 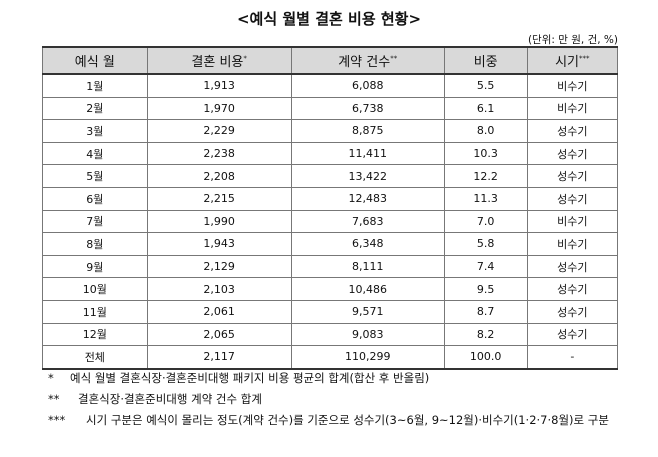 What do you see at coordinates (95, 357) in the screenshot?
I see `table-cell: 전체` at bounding box center [95, 357].